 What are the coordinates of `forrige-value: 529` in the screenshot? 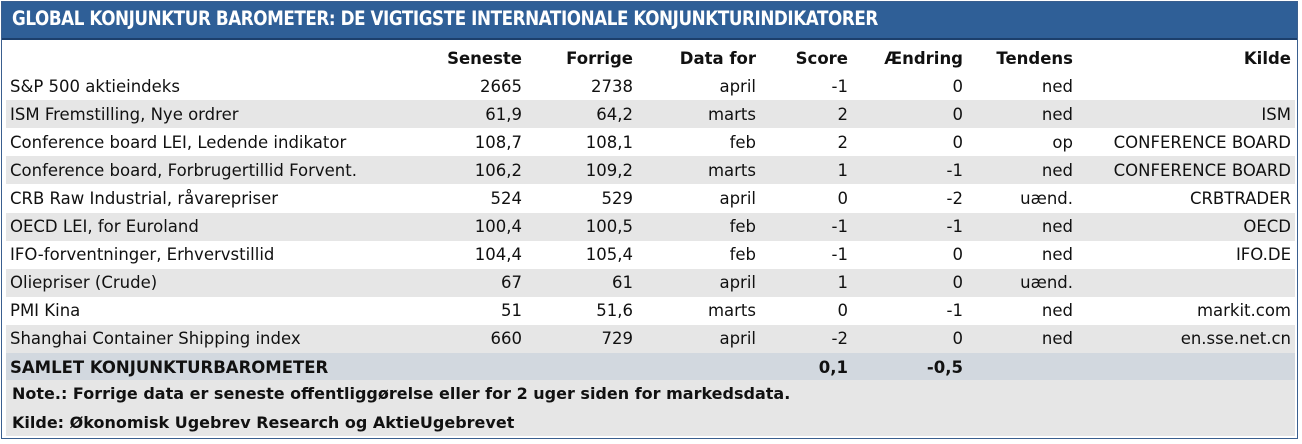 It's located at (617, 199).